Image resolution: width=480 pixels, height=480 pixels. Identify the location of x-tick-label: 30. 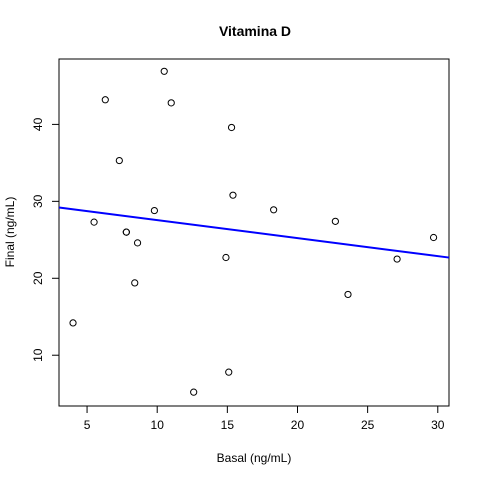
(438, 425).